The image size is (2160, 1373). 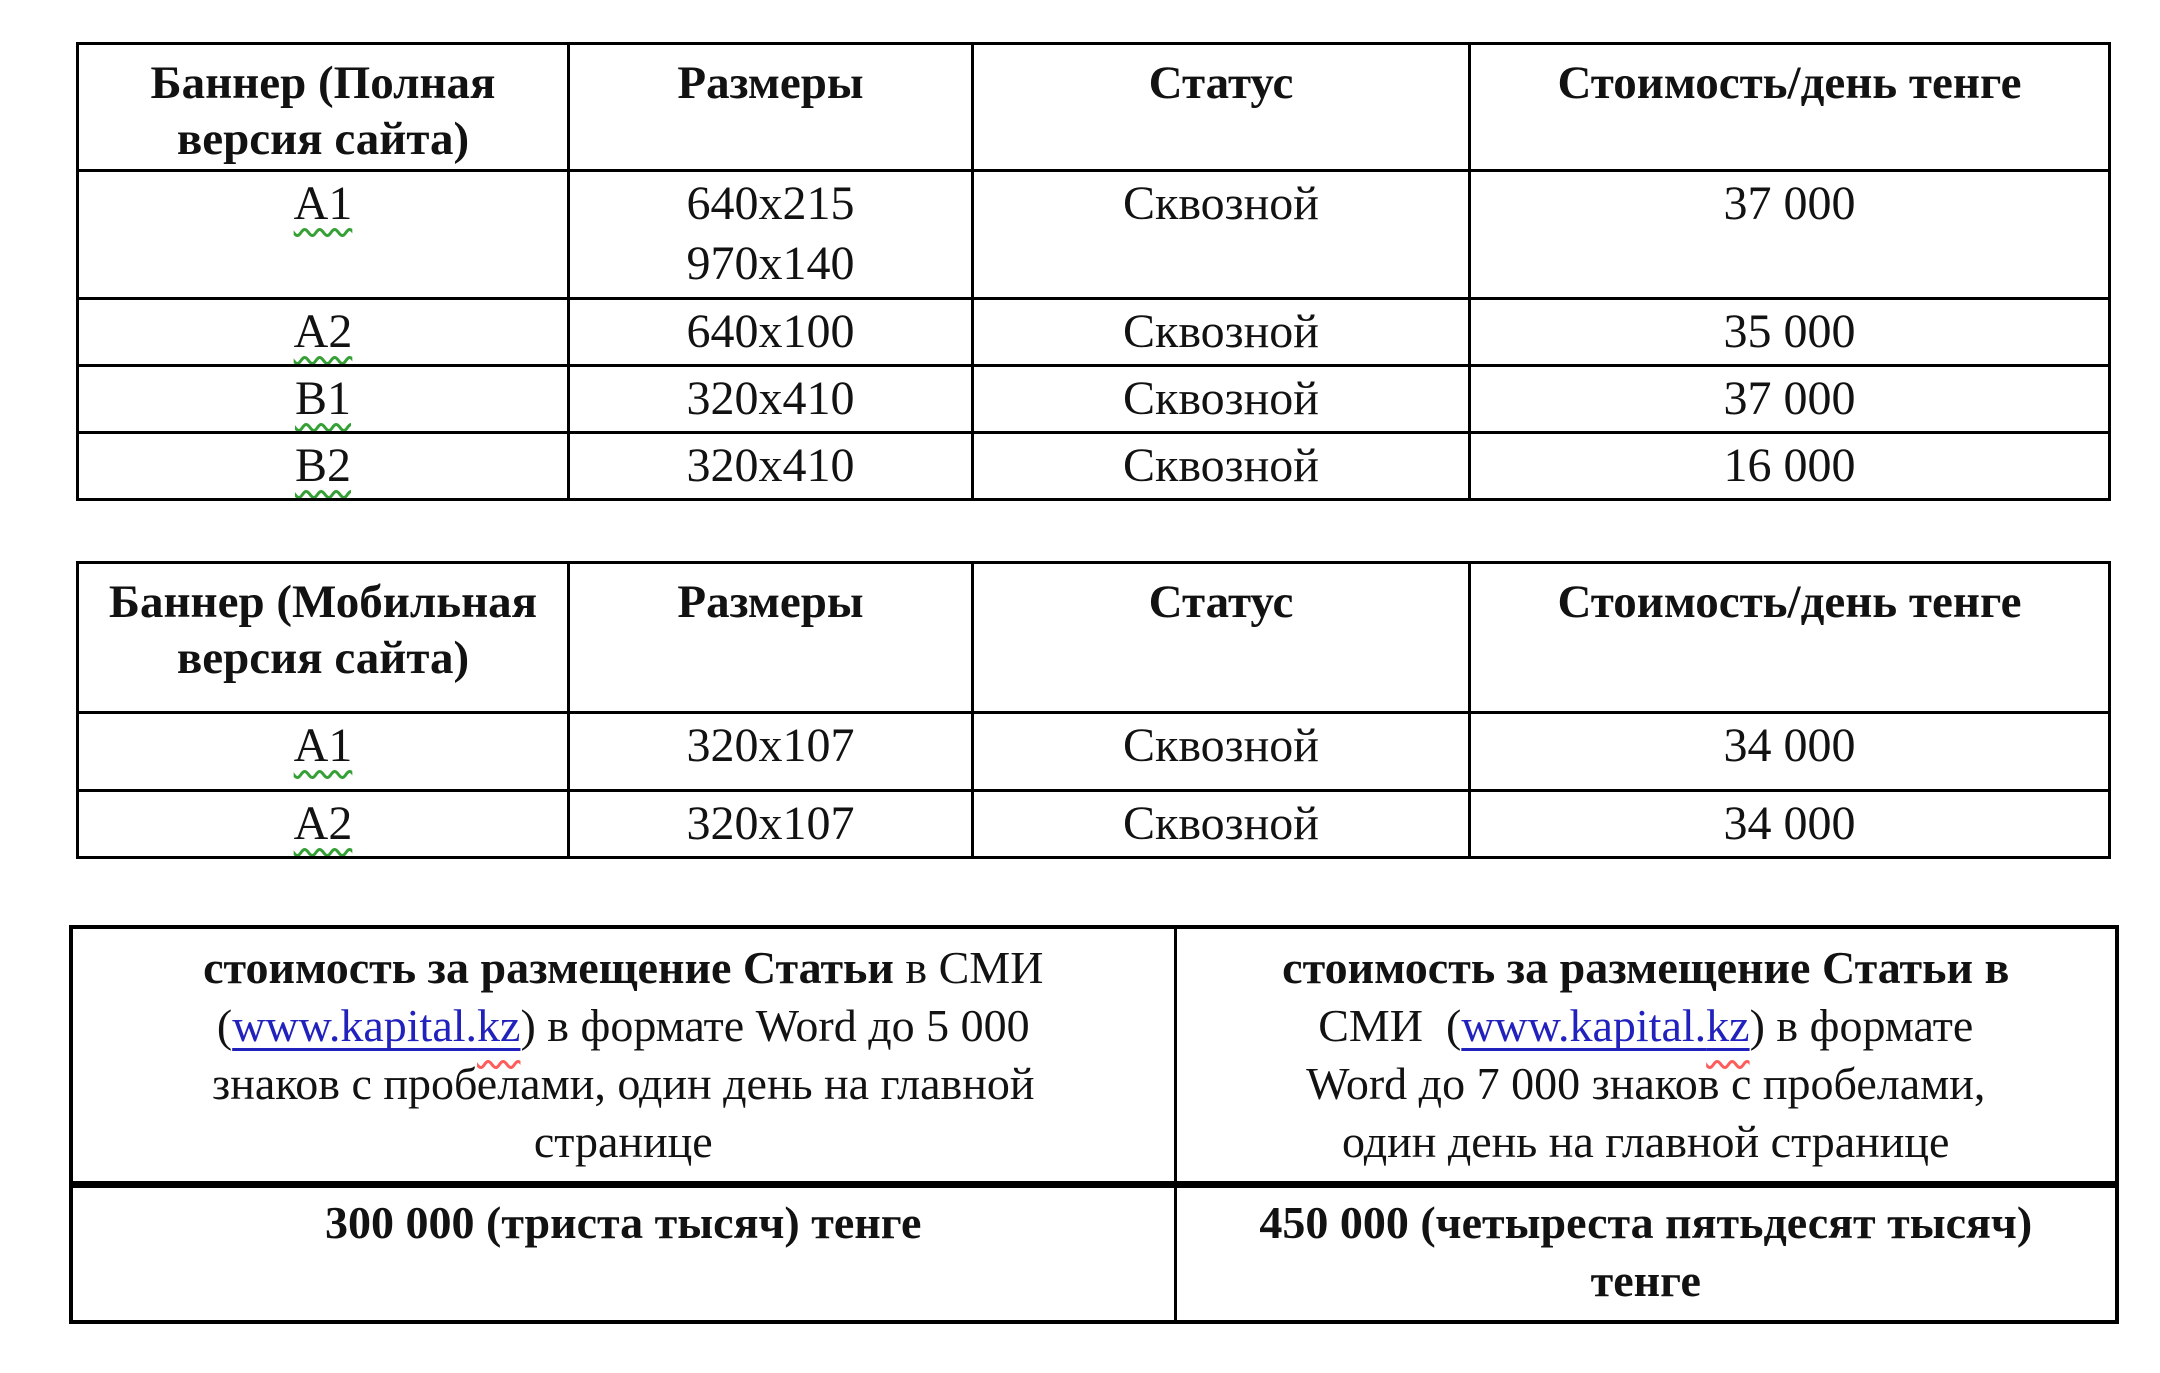 I want to click on table-row: A1 640x215 970x140 Сквозной 37 000, so click(x=1093, y=234).